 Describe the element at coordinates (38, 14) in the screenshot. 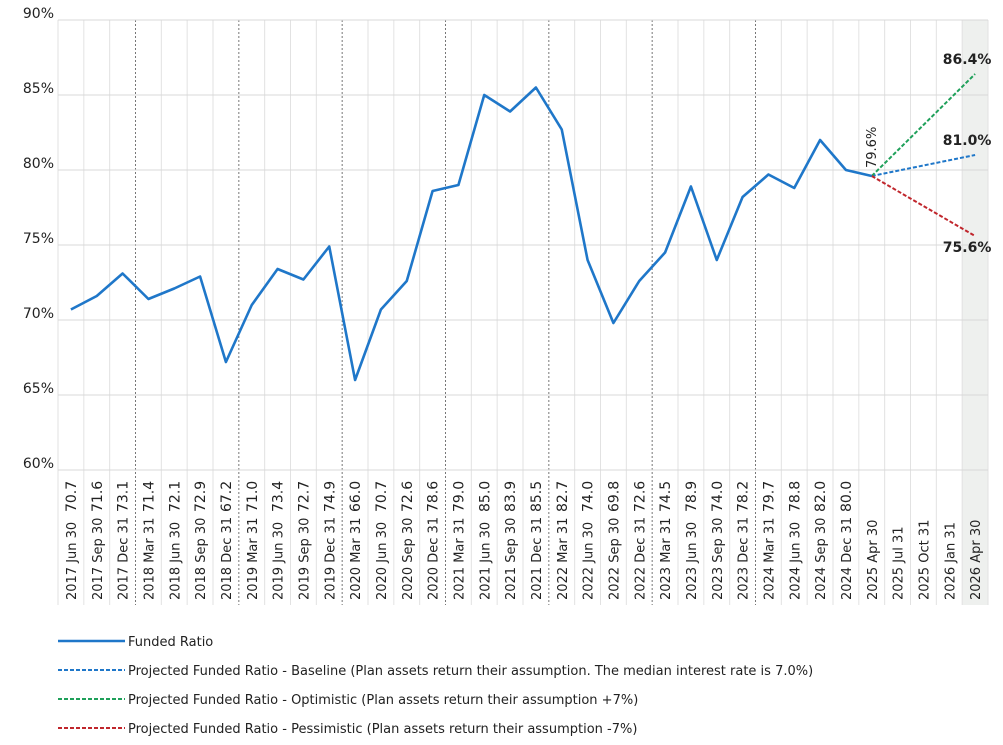

I see `y-tick-label: 90%` at that location.